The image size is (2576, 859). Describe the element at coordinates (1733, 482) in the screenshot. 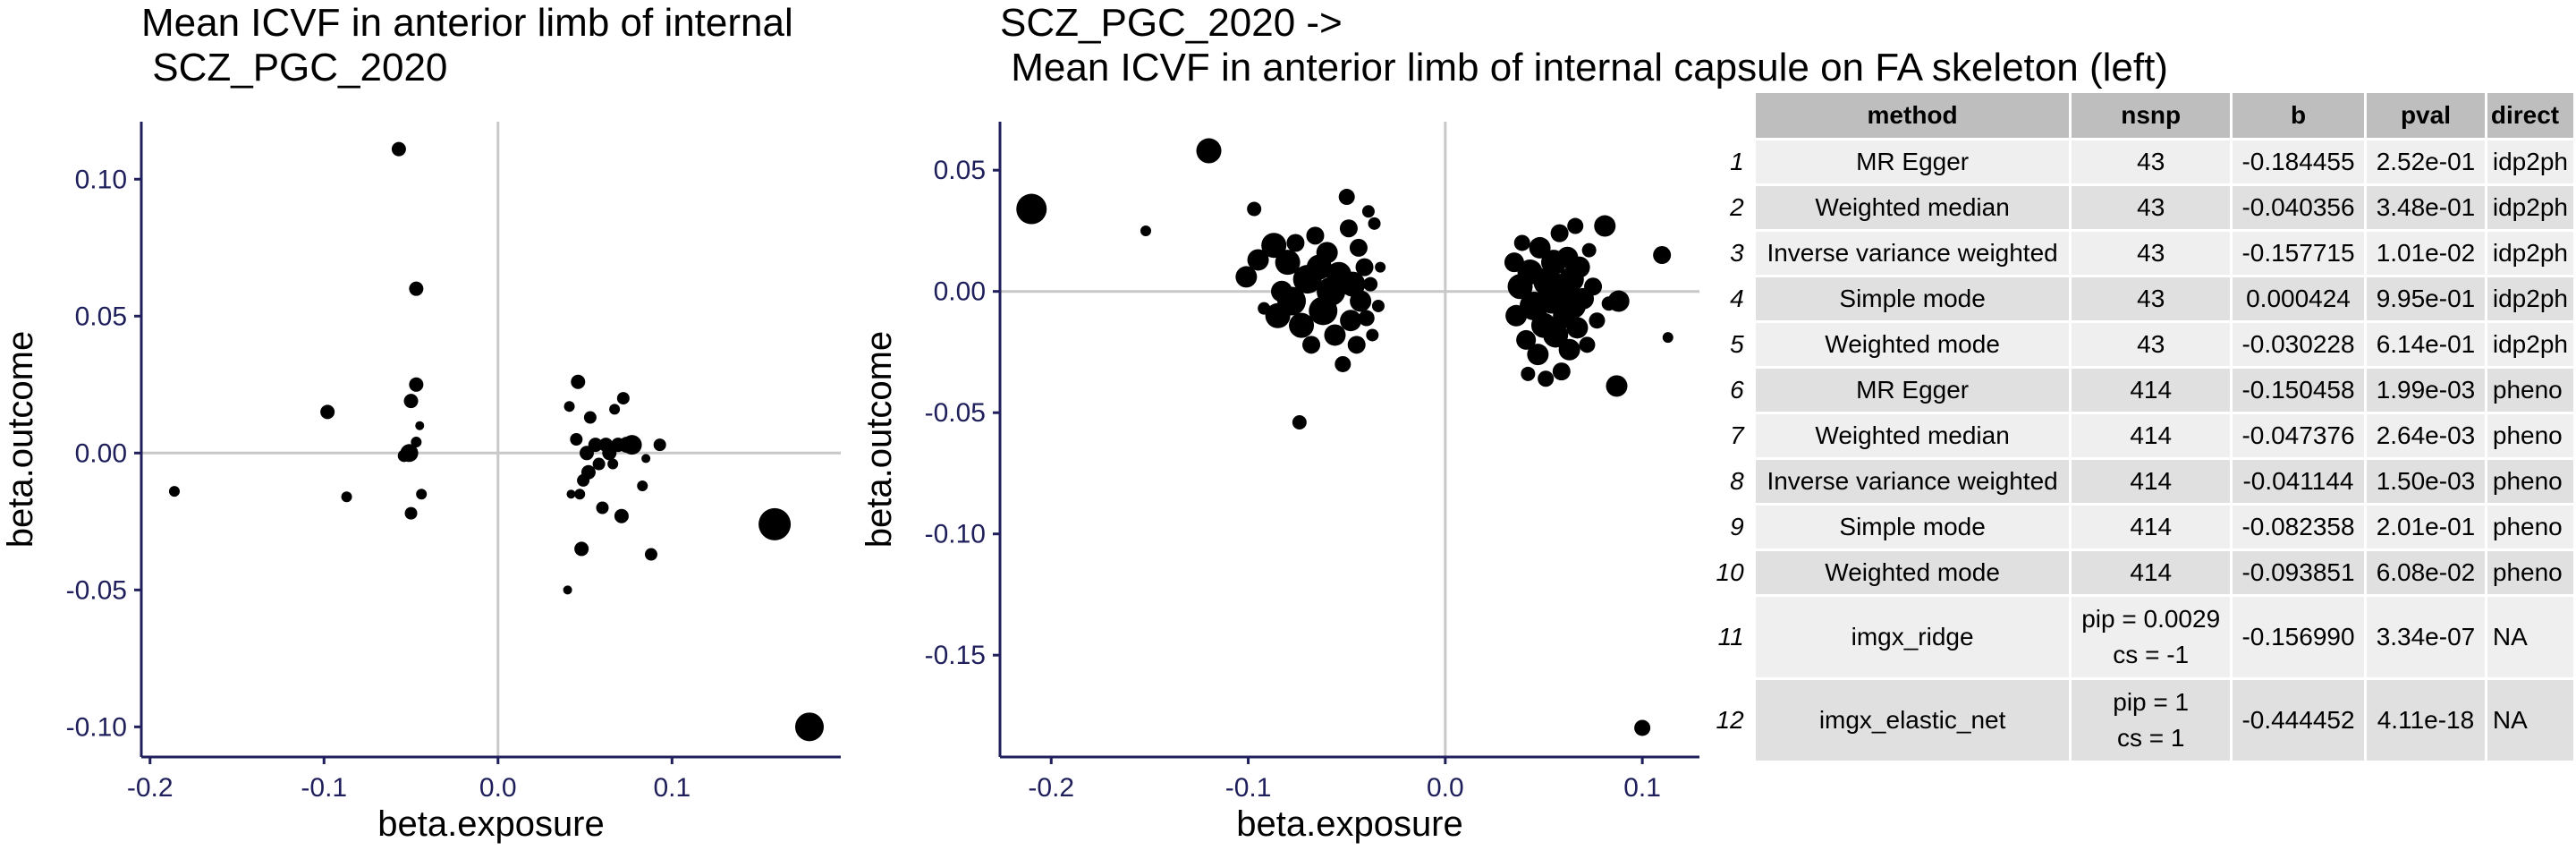

I see `row-number: 8` at that location.